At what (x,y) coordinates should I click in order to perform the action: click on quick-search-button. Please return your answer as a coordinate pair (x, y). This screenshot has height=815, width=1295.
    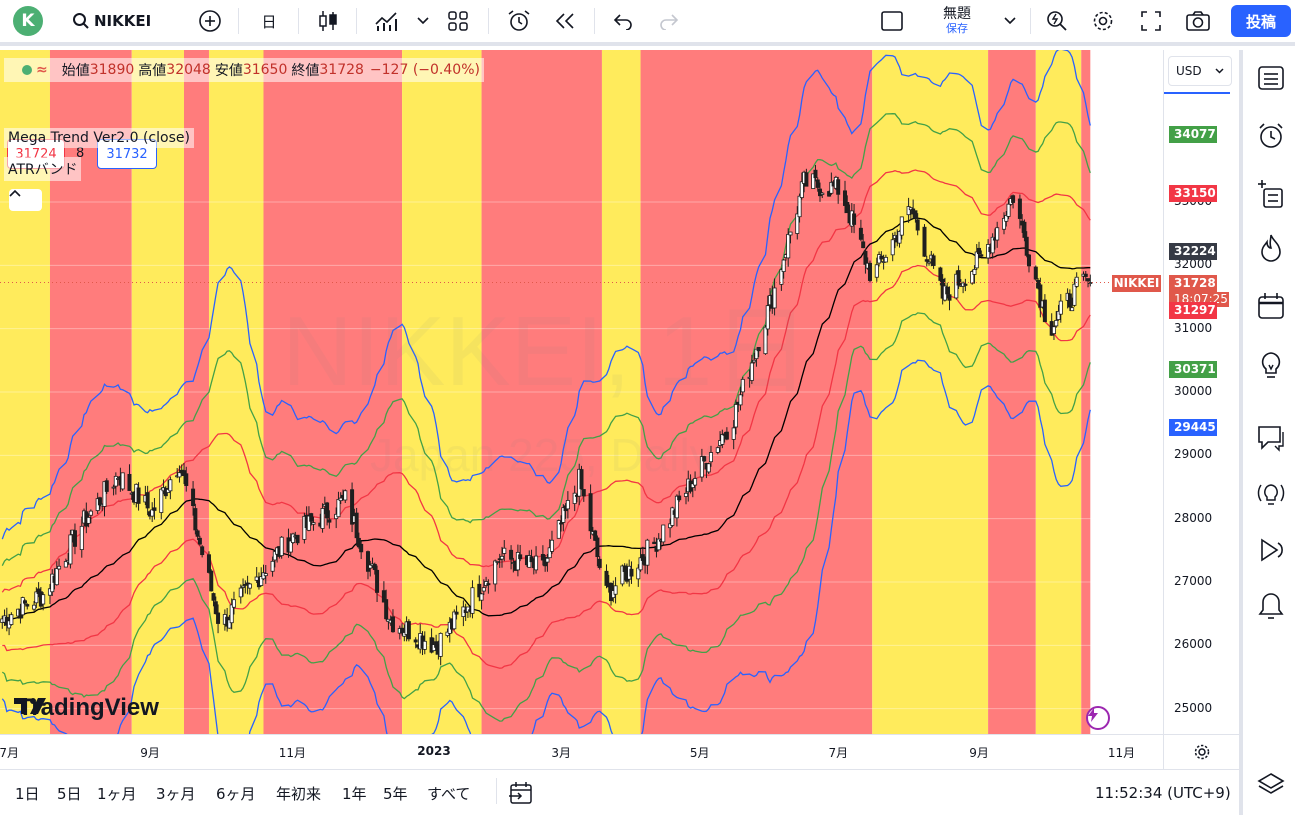
    Looking at the image, I should click on (1057, 21).